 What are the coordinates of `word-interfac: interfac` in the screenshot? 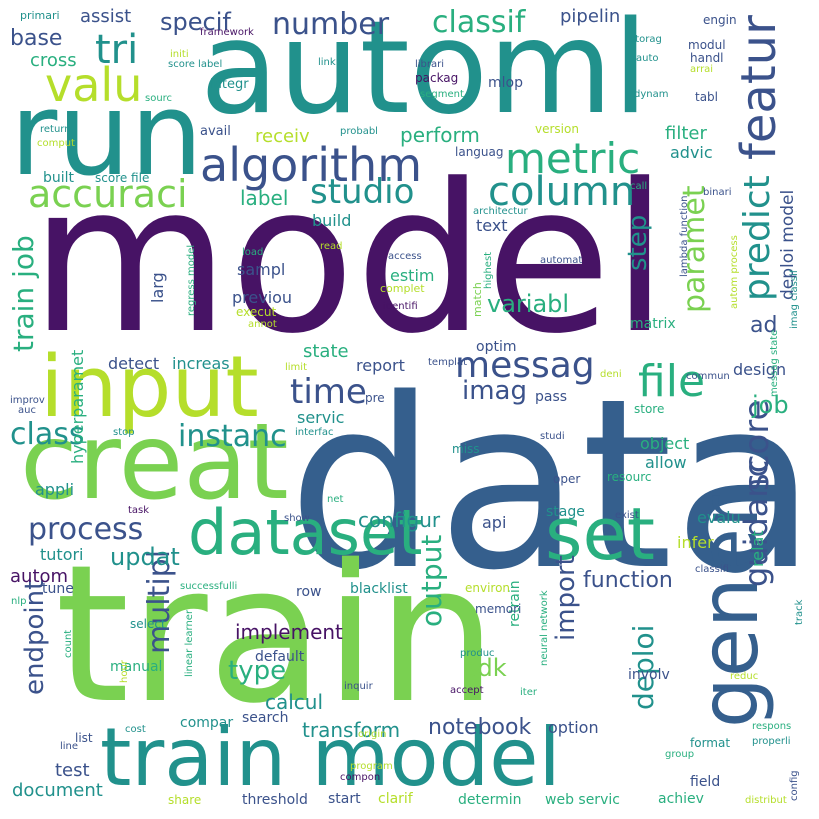 It's located at (314, 432).